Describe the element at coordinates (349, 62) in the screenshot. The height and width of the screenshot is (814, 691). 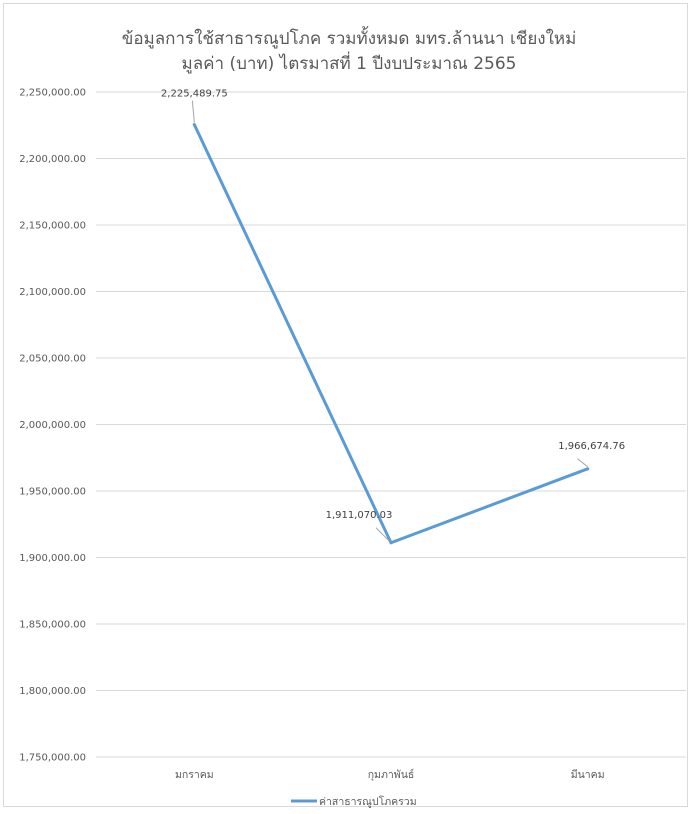
I see `chart-subtitle: มูลค่า (บาท) ไตรมาสที่ 1 ปีงบประมาณ 2565` at that location.